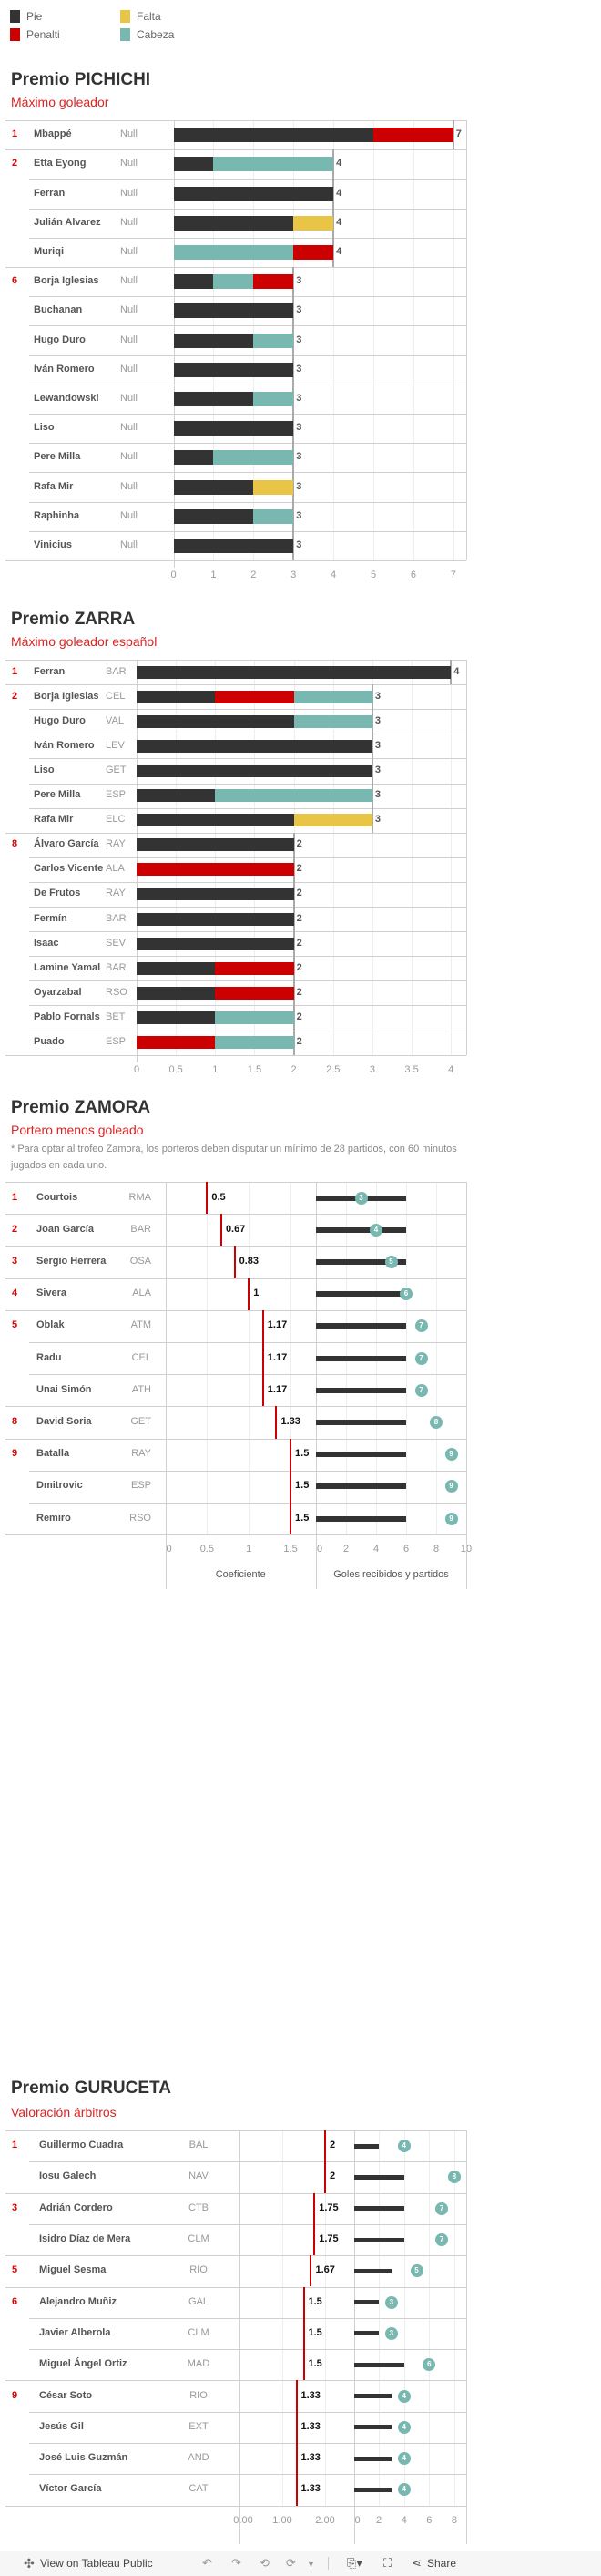 This screenshot has height=2576, width=601. What do you see at coordinates (96, 2564) in the screenshot?
I see `view-on-tableau-link: View on Tableau Public` at bounding box center [96, 2564].